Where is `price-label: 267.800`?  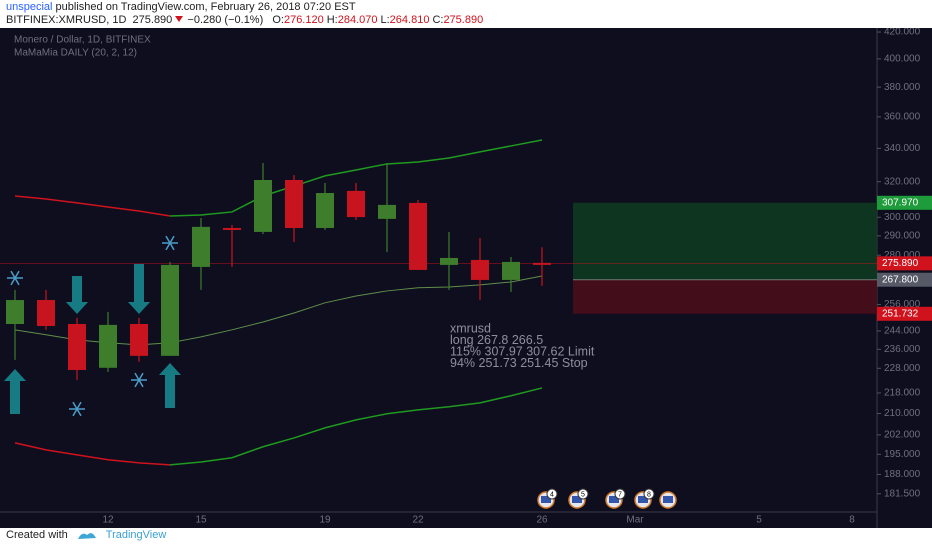
price-label: 267.800 is located at coordinates (900, 279).